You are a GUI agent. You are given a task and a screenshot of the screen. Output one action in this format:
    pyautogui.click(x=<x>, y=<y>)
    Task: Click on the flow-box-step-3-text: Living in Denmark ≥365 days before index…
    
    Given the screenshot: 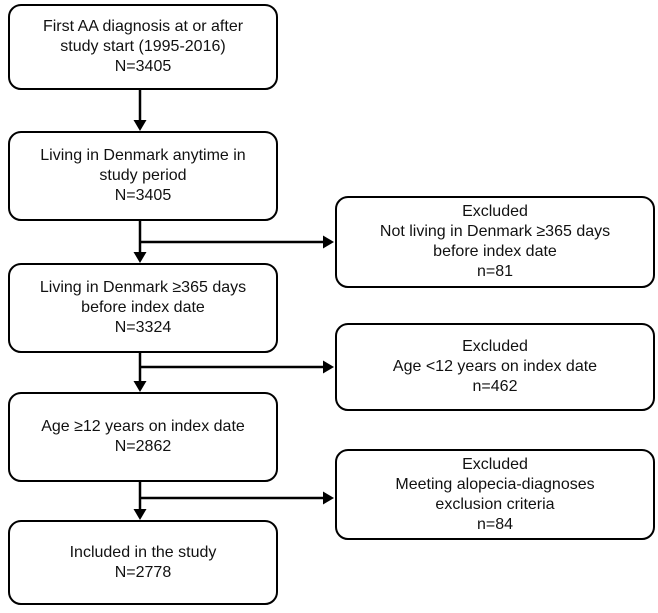 What is the action you would take?
    pyautogui.click(x=143, y=307)
    